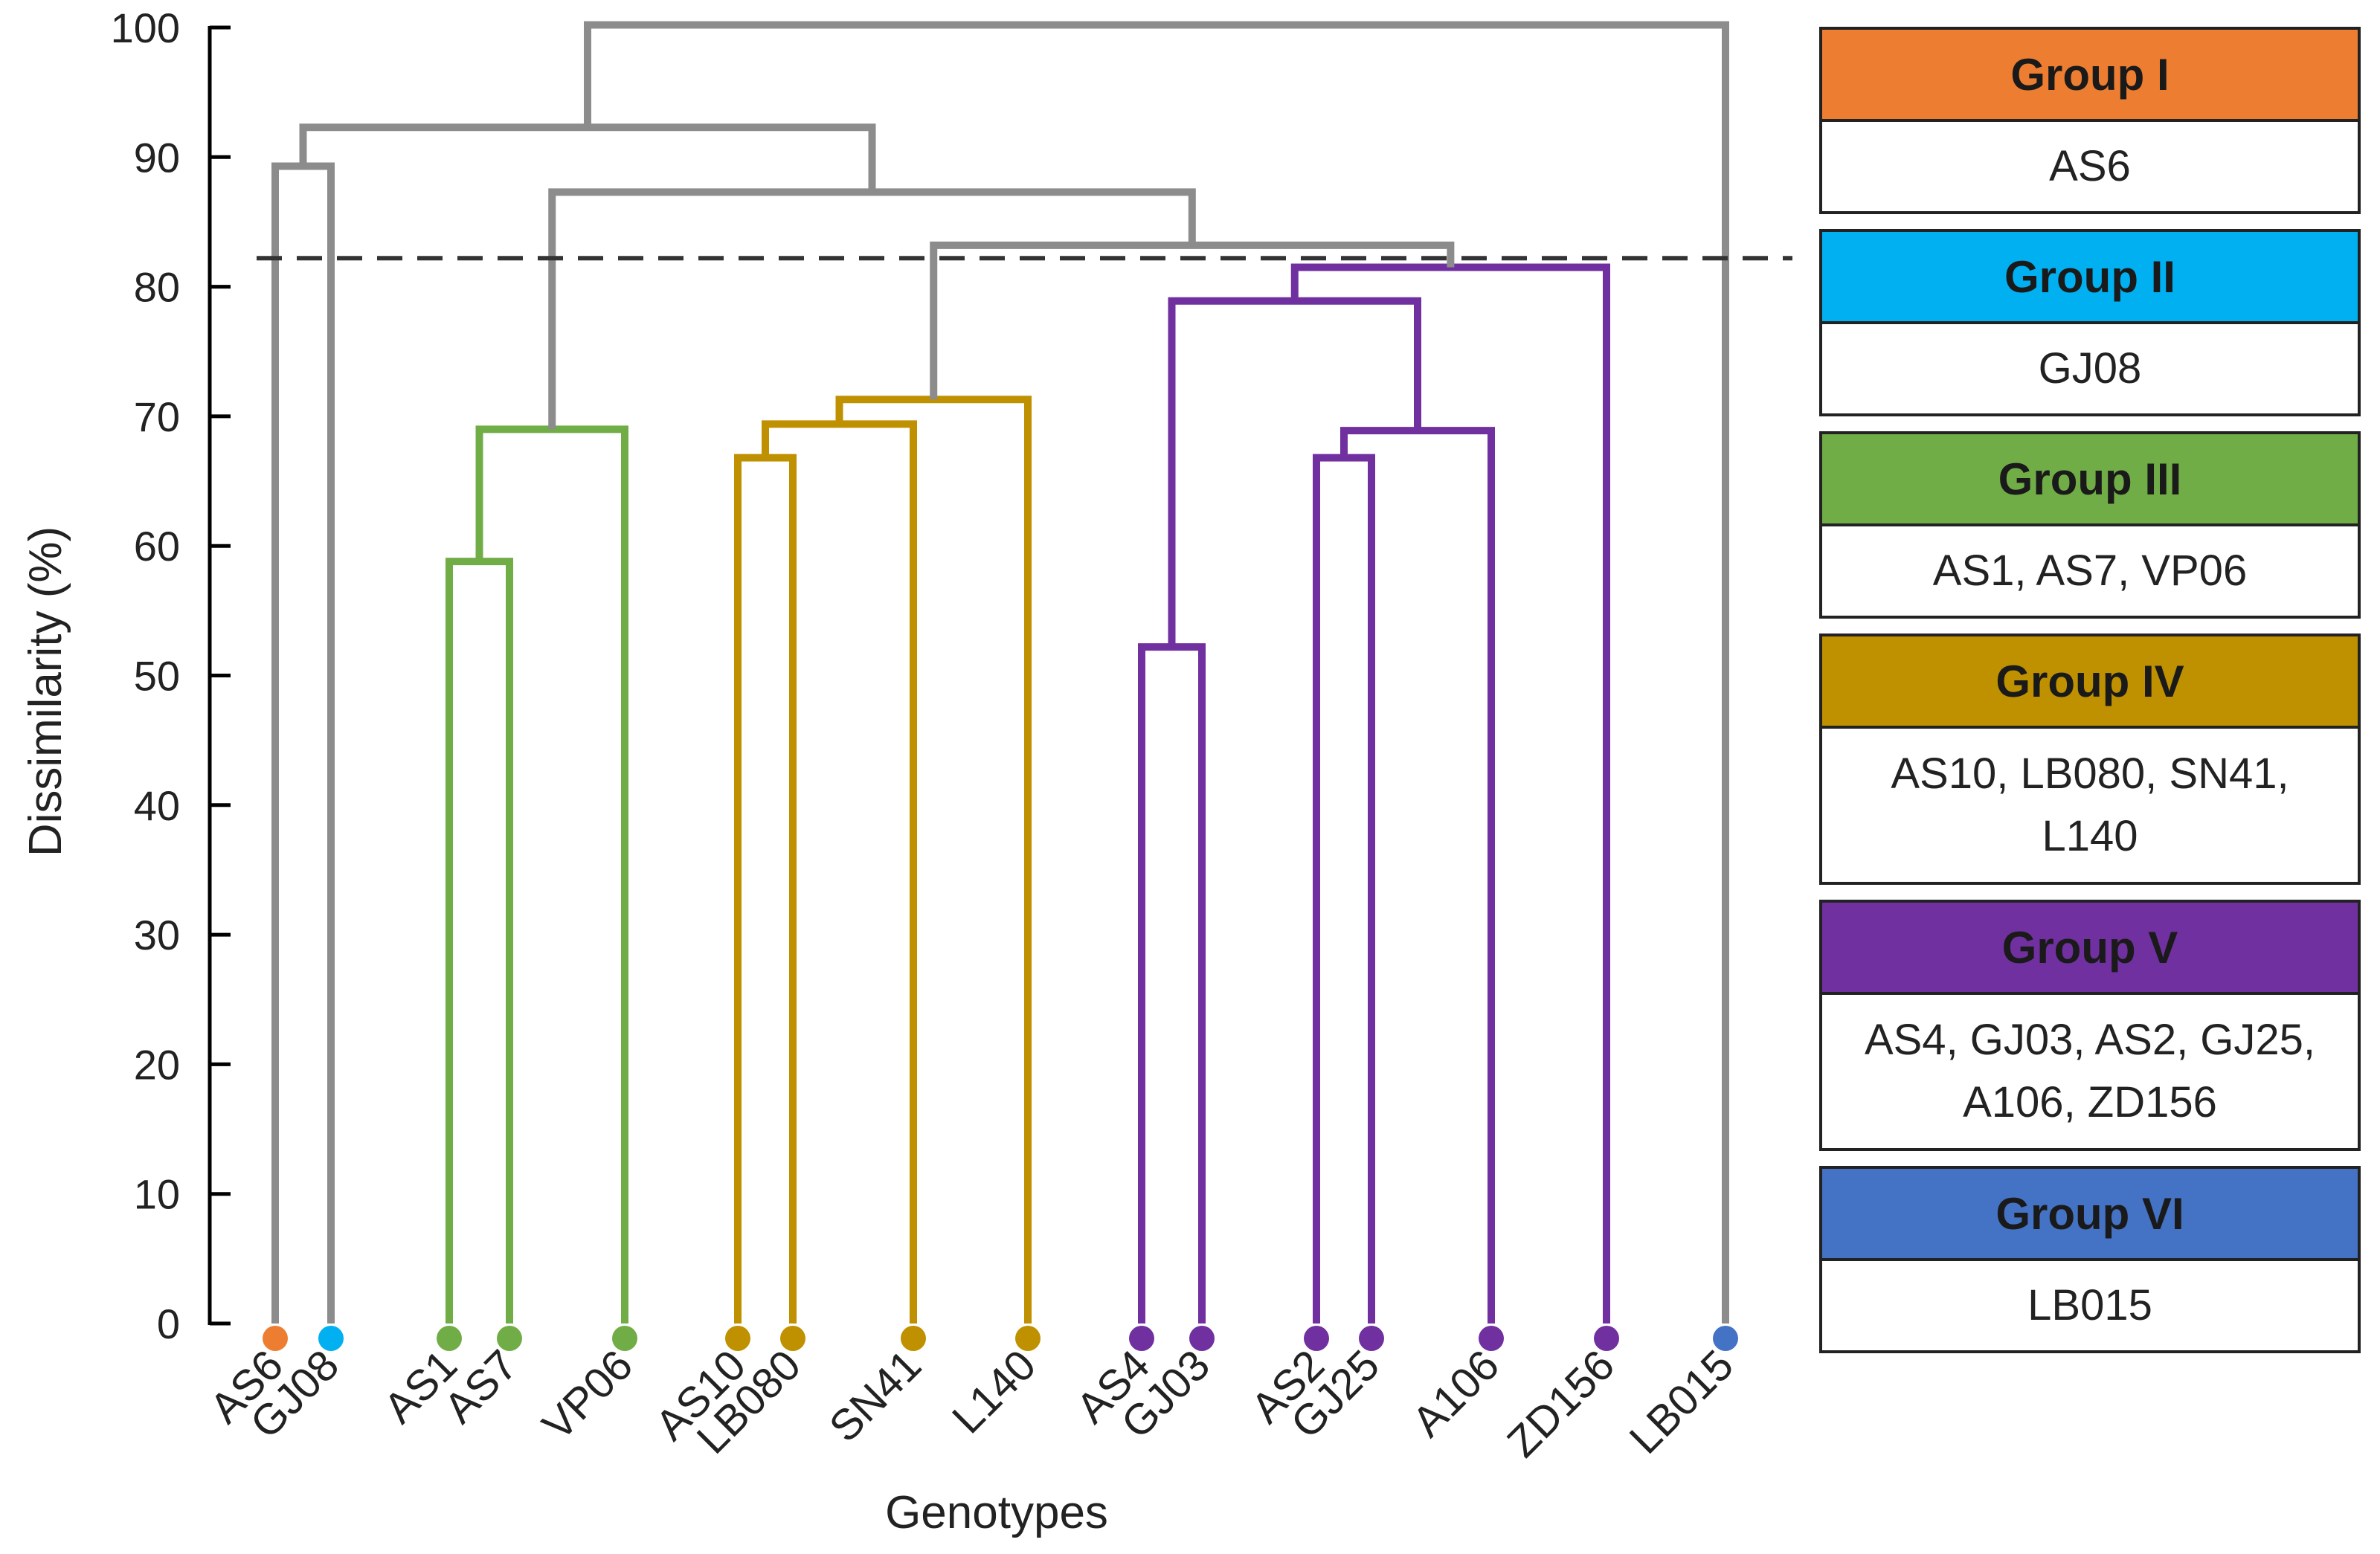 The image size is (2380, 1554). What do you see at coordinates (738, 1338) in the screenshot?
I see `leaf-marker-as10` at bounding box center [738, 1338].